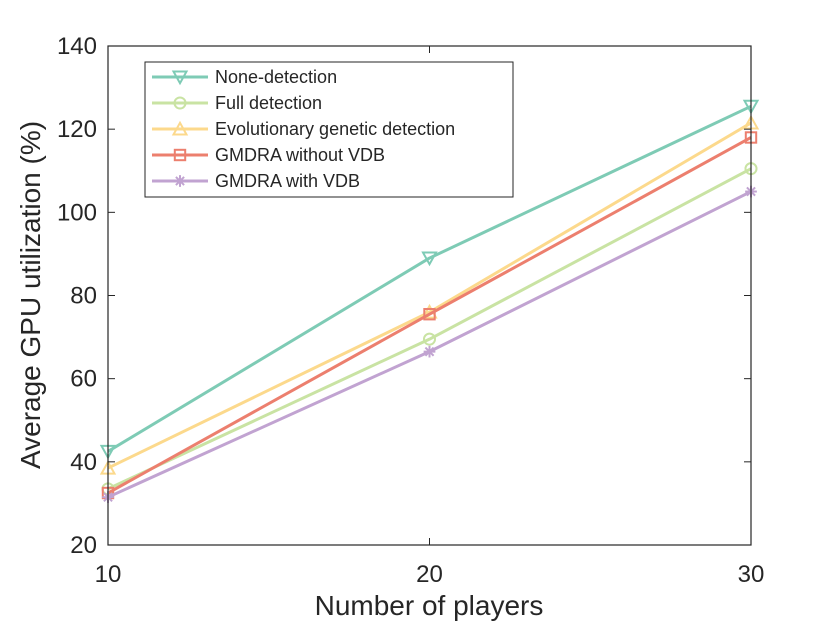 Image resolution: width=830 pixels, height=623 pixels. Describe the element at coordinates (83, 379) in the screenshot. I see `y-tick-label: 60` at that location.